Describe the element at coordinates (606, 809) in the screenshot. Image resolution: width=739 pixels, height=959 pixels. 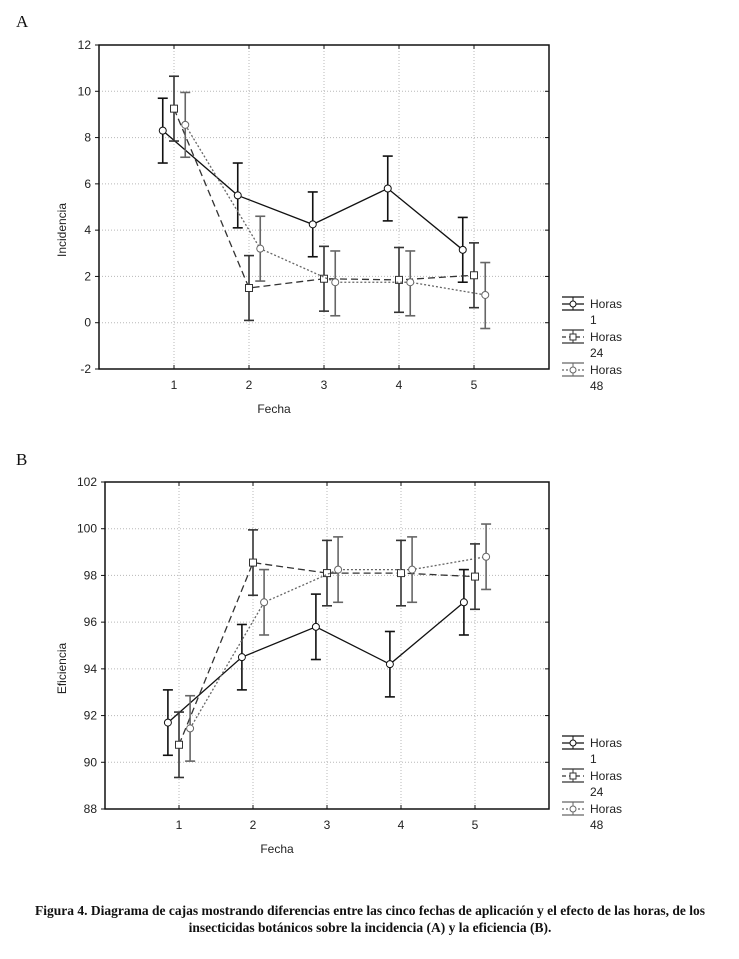
I see `chart-b-legend-48-label: Horas` at that location.